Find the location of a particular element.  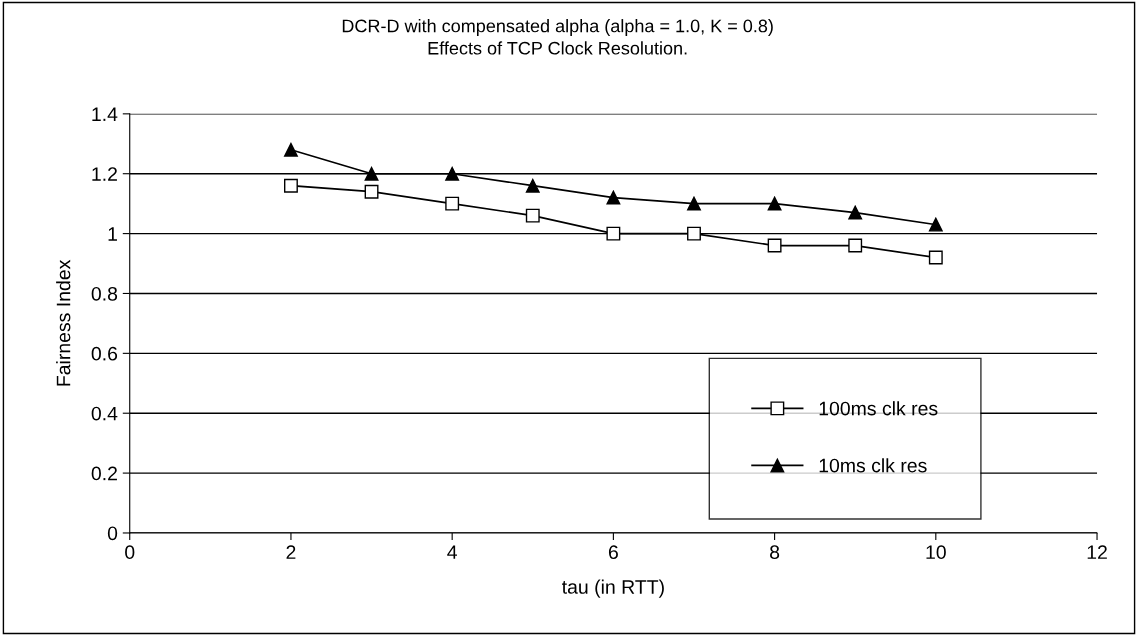

y-tick-label: 1 is located at coordinates (112, 234).